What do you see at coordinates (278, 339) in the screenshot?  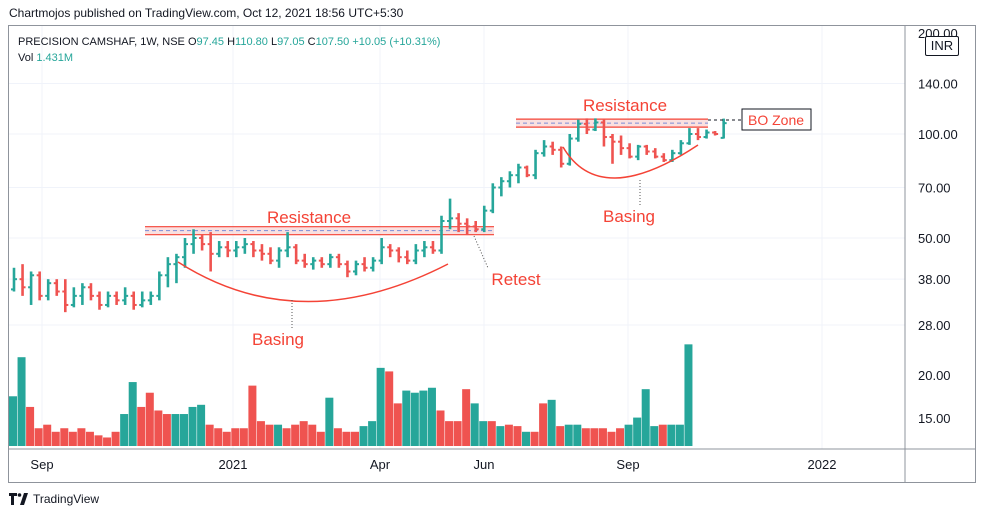 I see `basing-1-label: Basing` at bounding box center [278, 339].